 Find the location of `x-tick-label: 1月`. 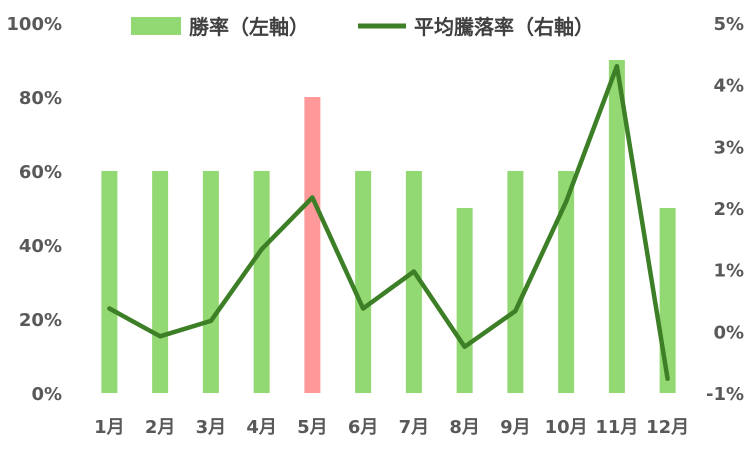

x-tick-label: 1月 is located at coordinates (109, 427).